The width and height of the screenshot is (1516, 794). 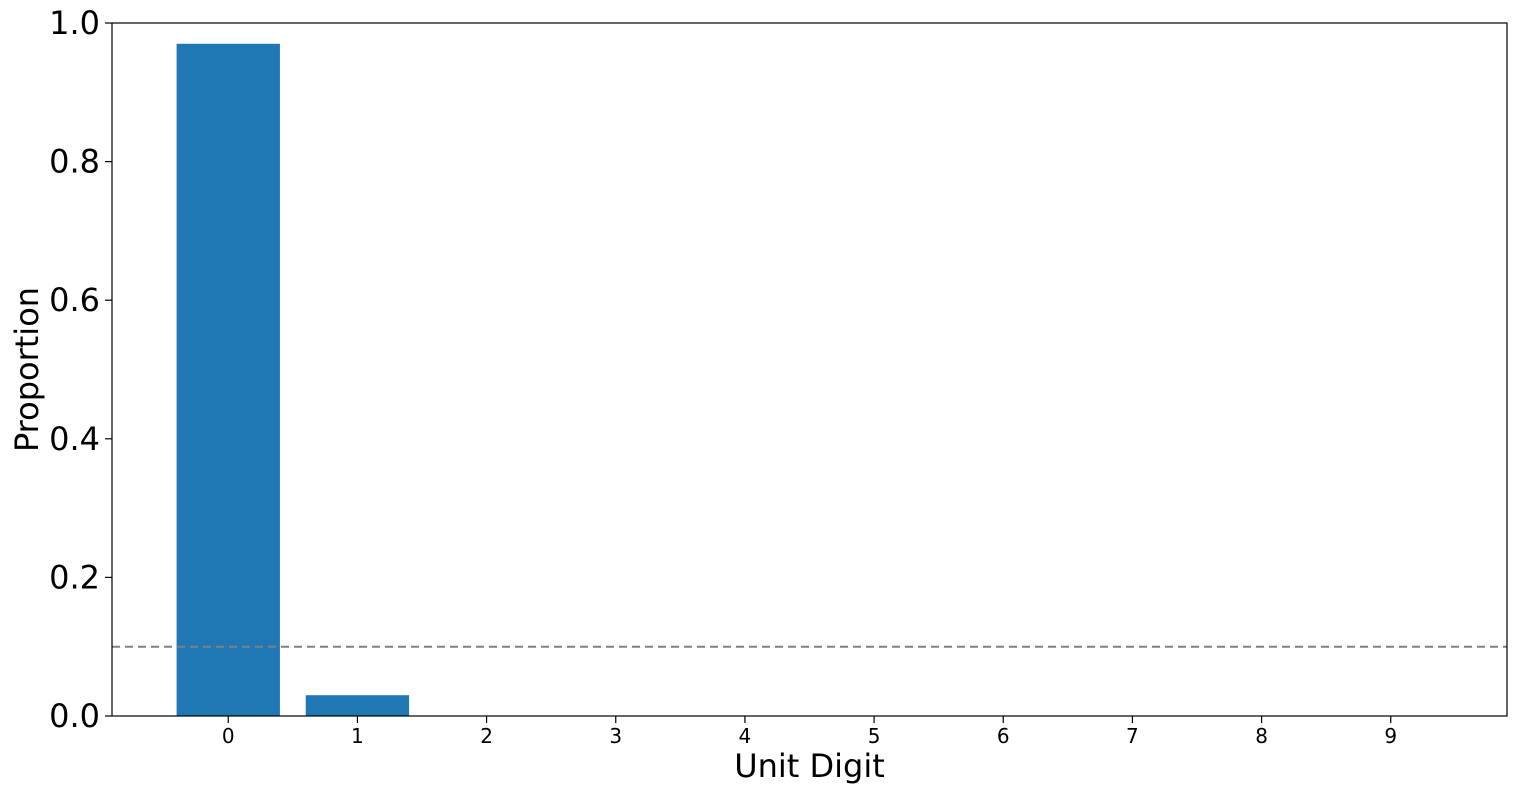 What do you see at coordinates (74, 162) in the screenshot?
I see `y-tick-label: 0.8` at bounding box center [74, 162].